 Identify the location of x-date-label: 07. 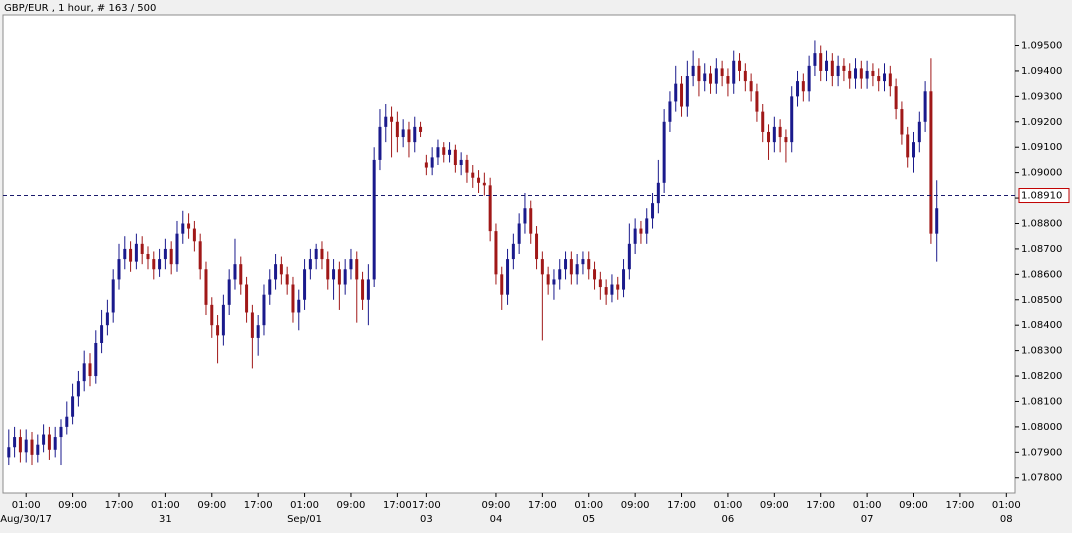
(867, 519).